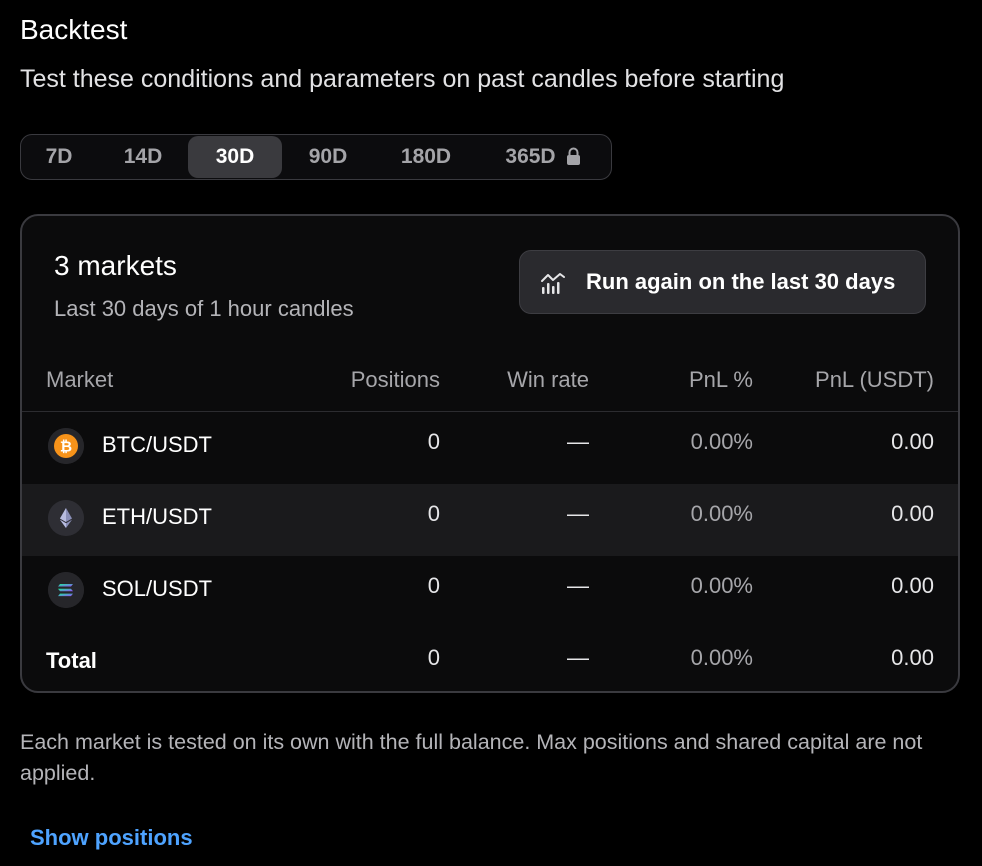 The width and height of the screenshot is (982, 866). Describe the element at coordinates (157, 588) in the screenshot. I see `market-name: SOL/USDT` at that location.